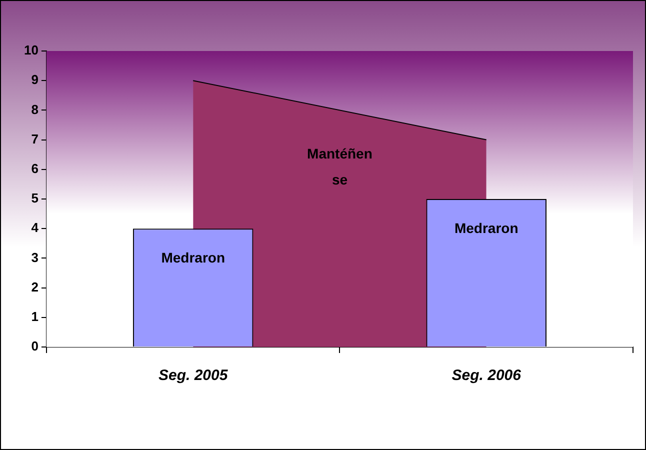 Image resolution: width=646 pixels, height=450 pixels. I want to click on y-tick-label: 5, so click(34, 198).